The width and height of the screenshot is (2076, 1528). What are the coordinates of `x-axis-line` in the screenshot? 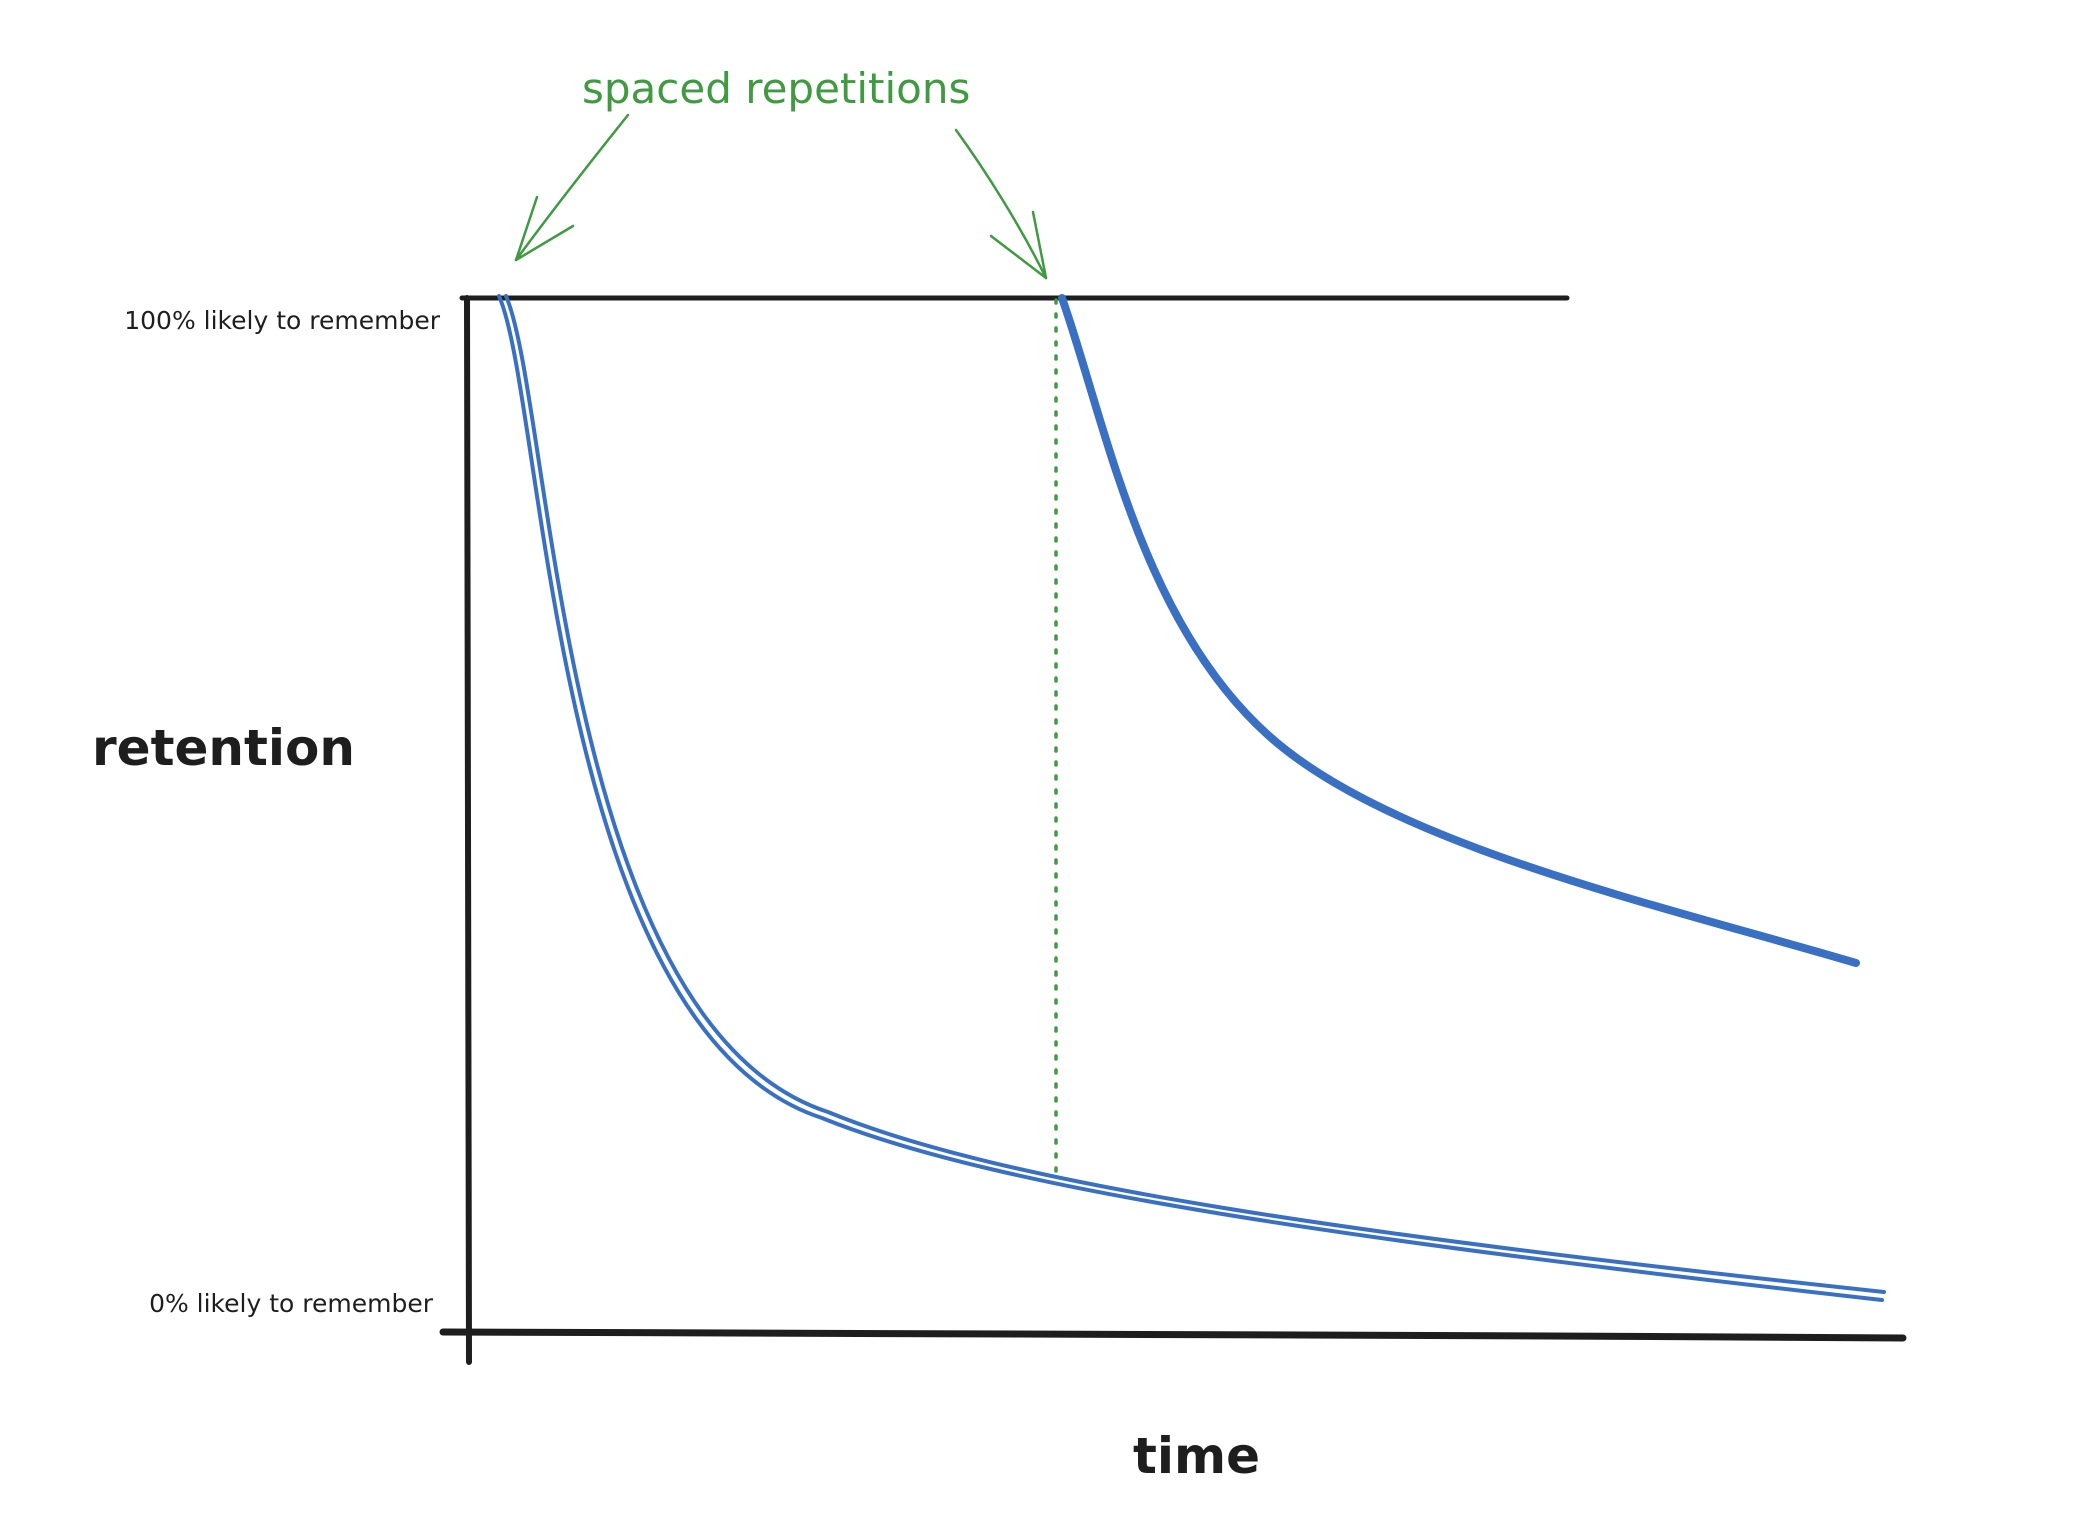 It's located at (1173, 1335).